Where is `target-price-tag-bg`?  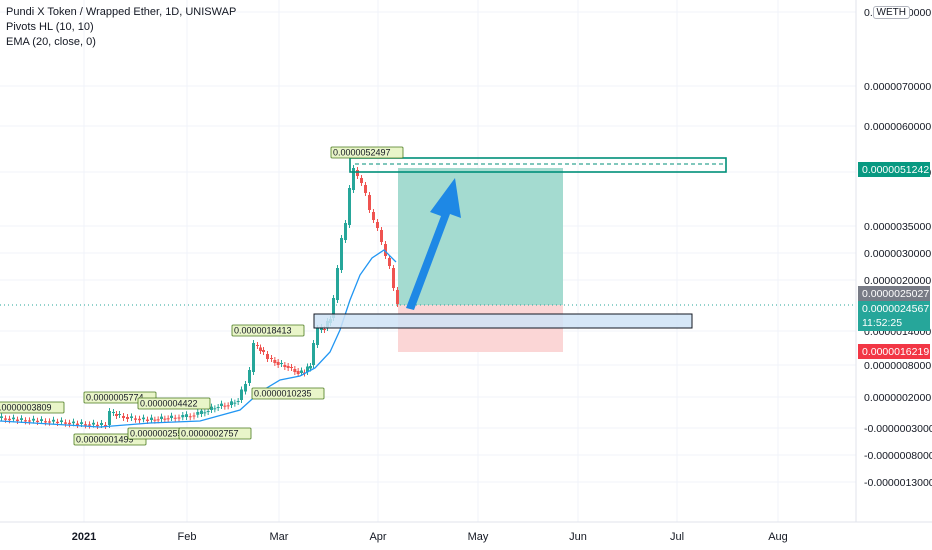
target-price-tag-bg is located at coordinates (894, 169).